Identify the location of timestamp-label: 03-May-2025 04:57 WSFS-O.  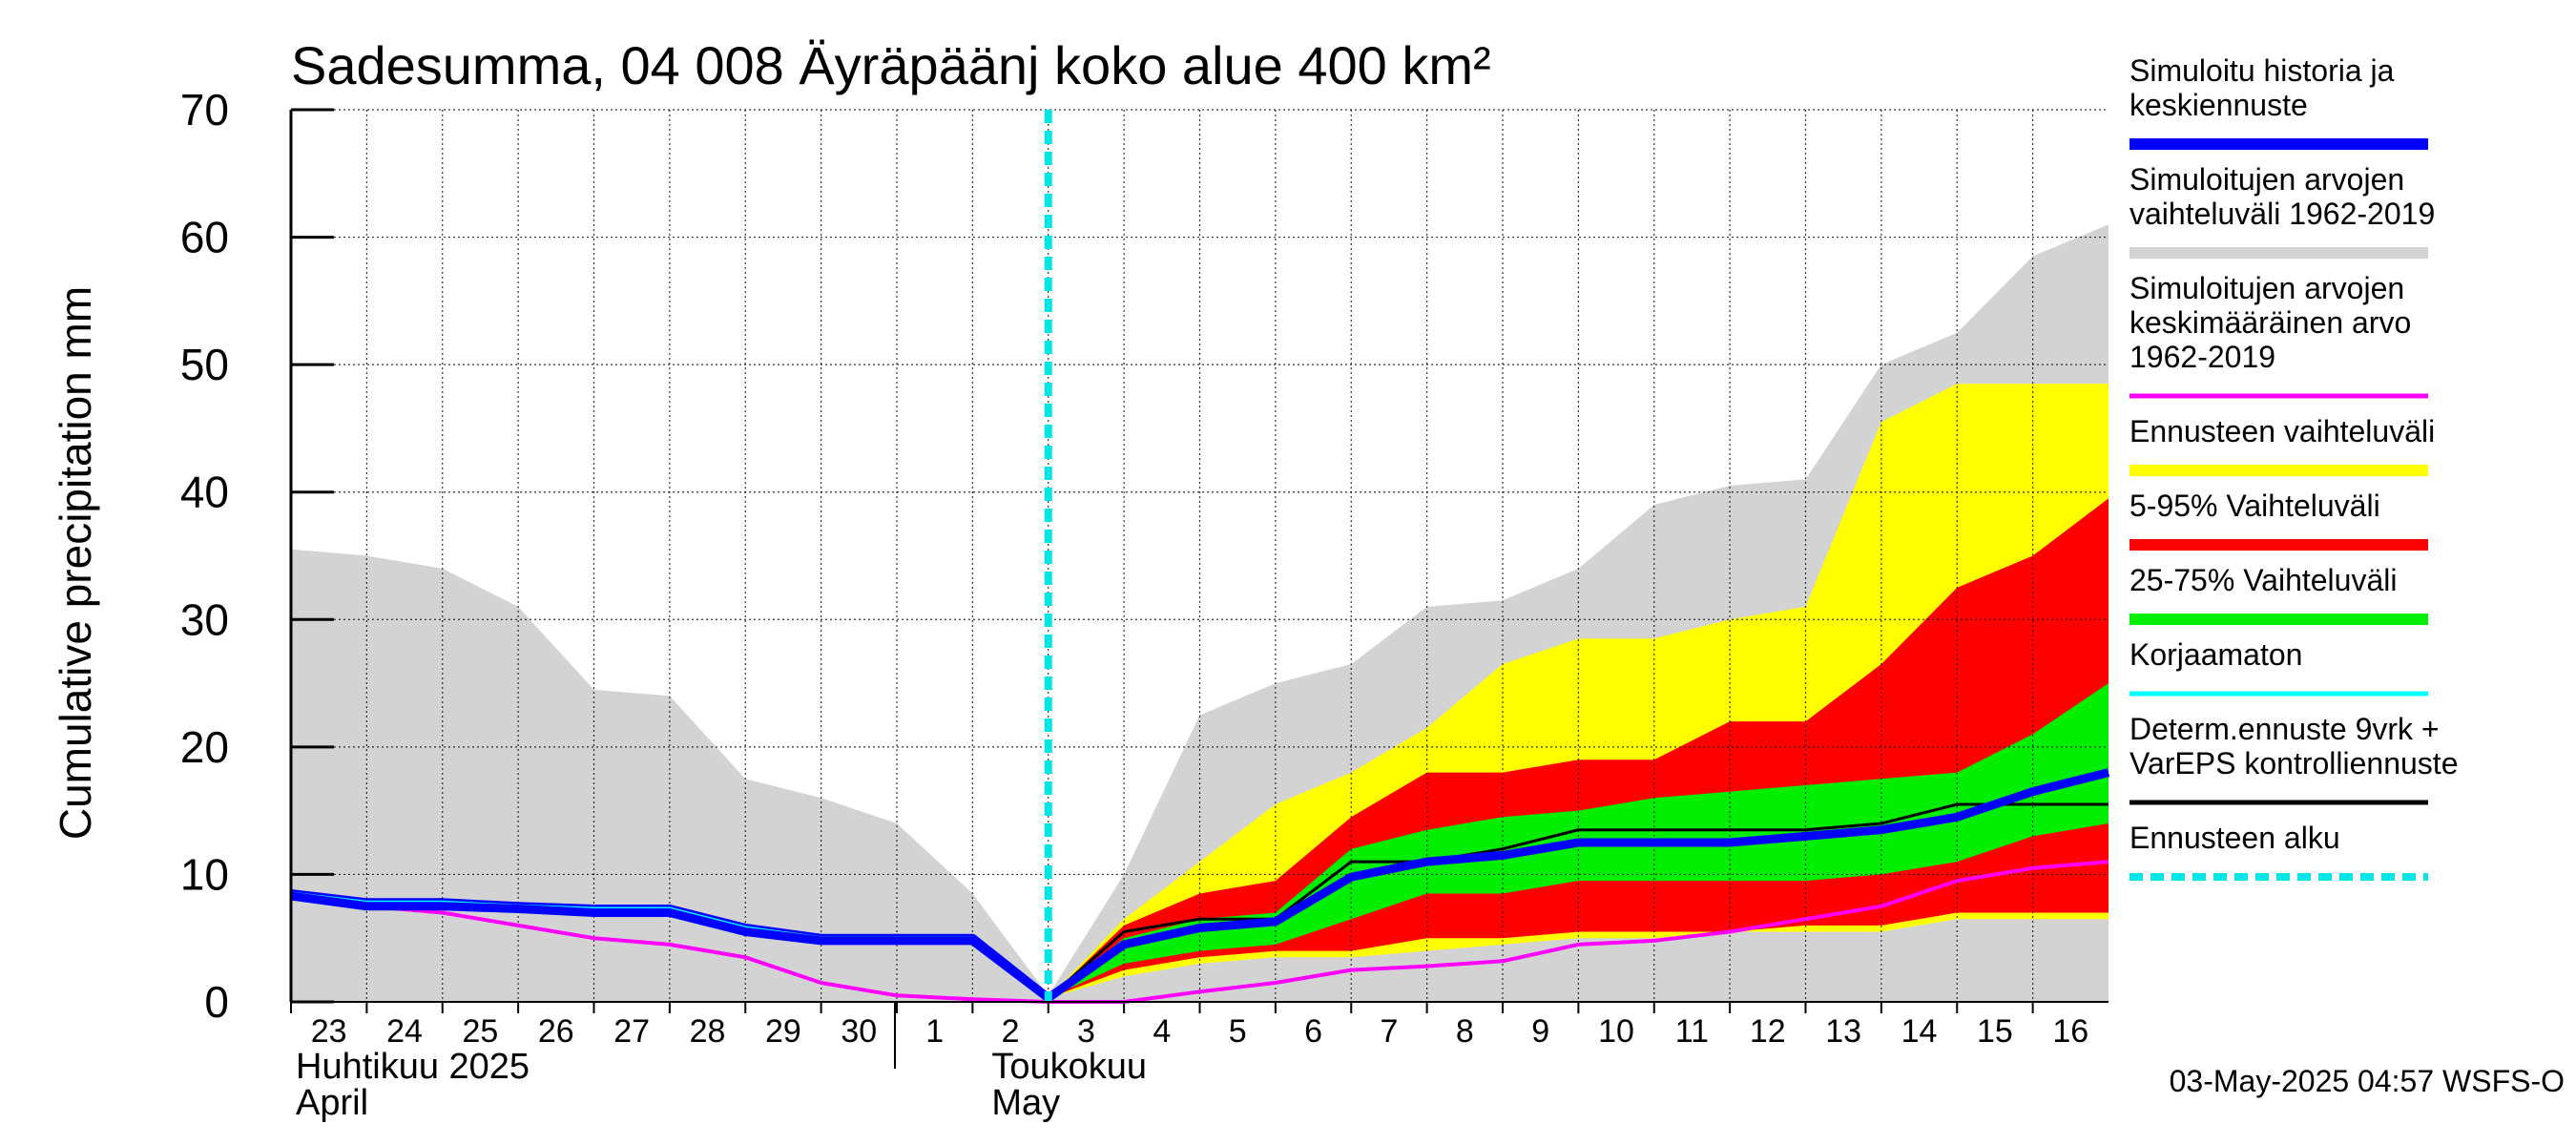
(2367, 1081).